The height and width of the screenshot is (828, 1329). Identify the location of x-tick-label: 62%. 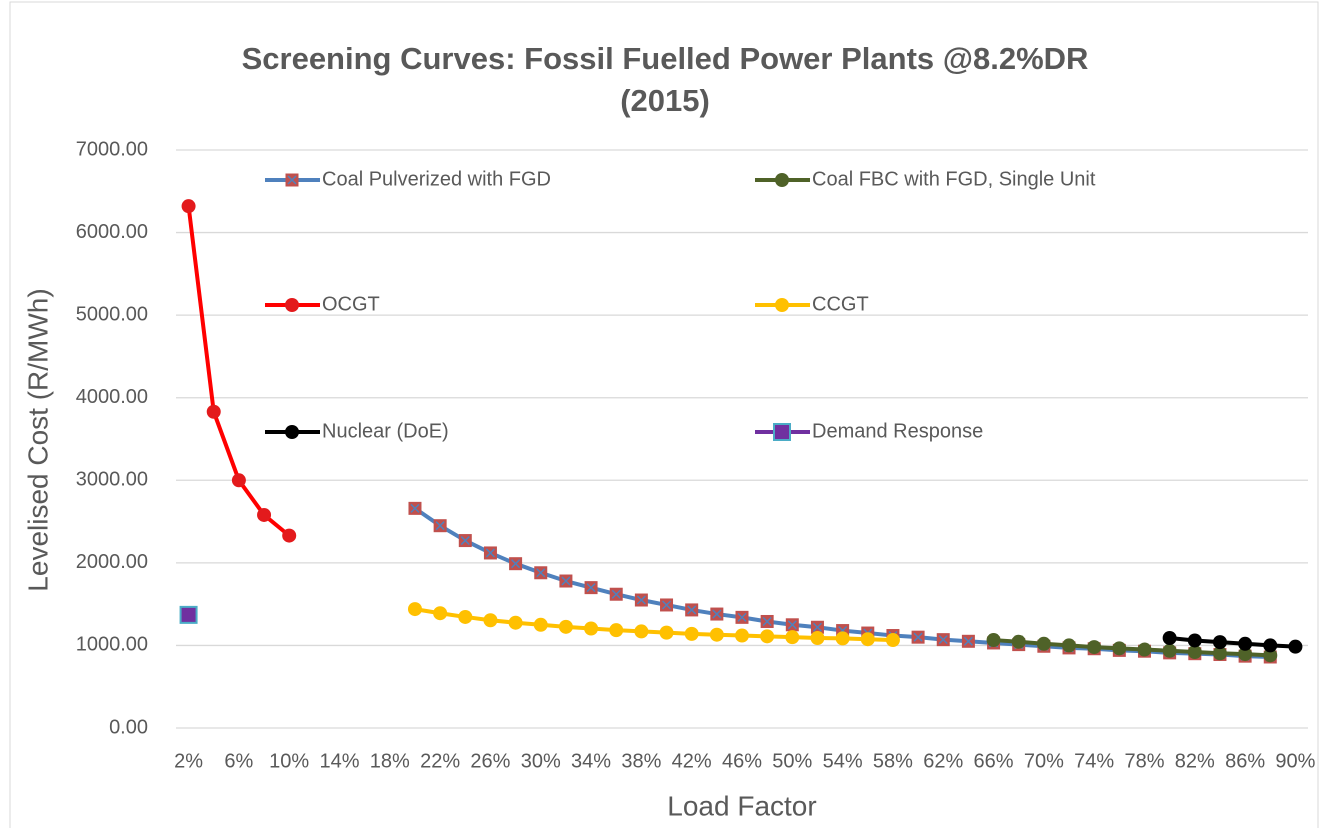
(943, 761).